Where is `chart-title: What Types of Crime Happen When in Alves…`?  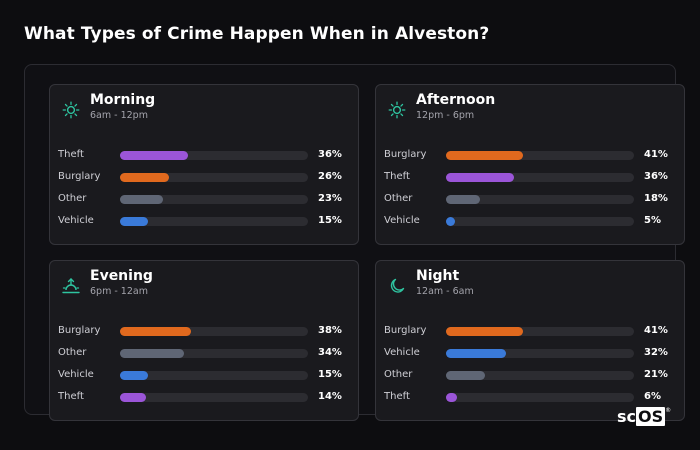
chart-title: What Types of Crime Happen When in Alves… is located at coordinates (257, 34).